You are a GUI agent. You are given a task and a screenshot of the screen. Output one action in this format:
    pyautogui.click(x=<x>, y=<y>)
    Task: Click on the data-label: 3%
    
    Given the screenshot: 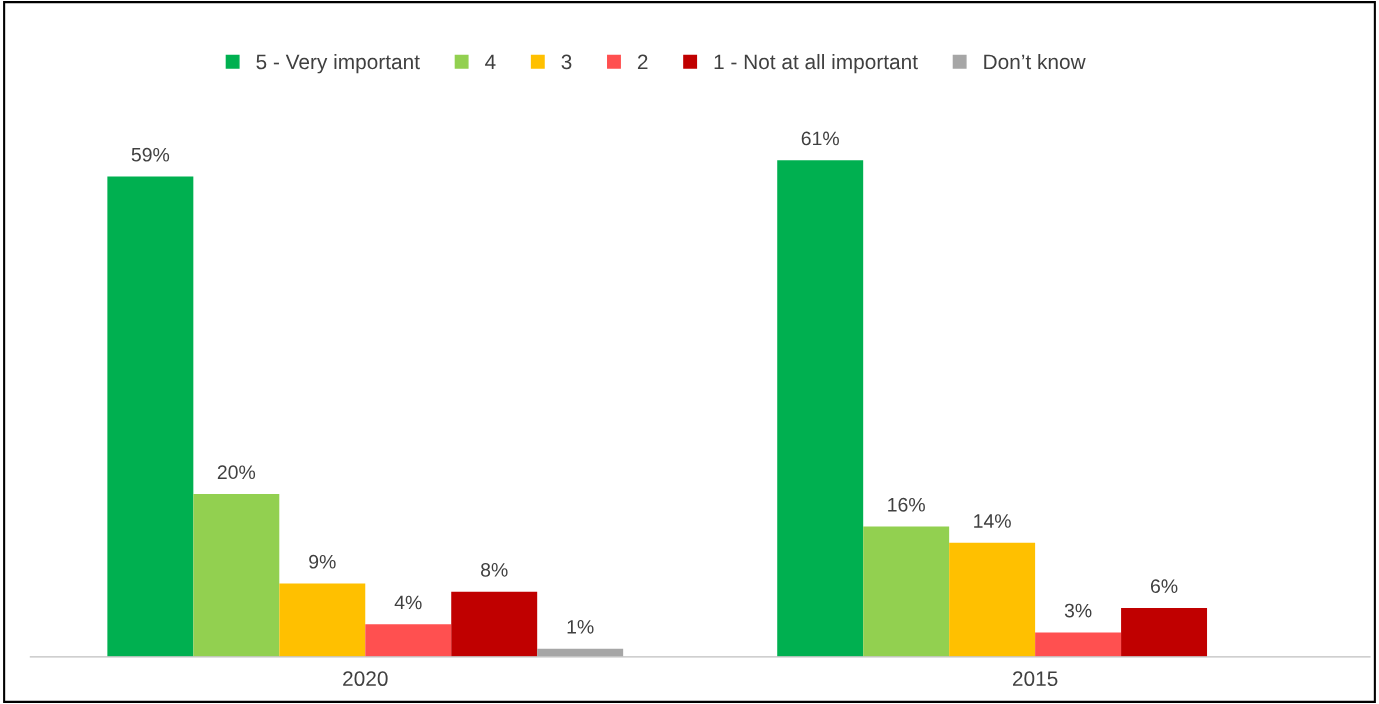 What is the action you would take?
    pyautogui.click(x=1078, y=610)
    